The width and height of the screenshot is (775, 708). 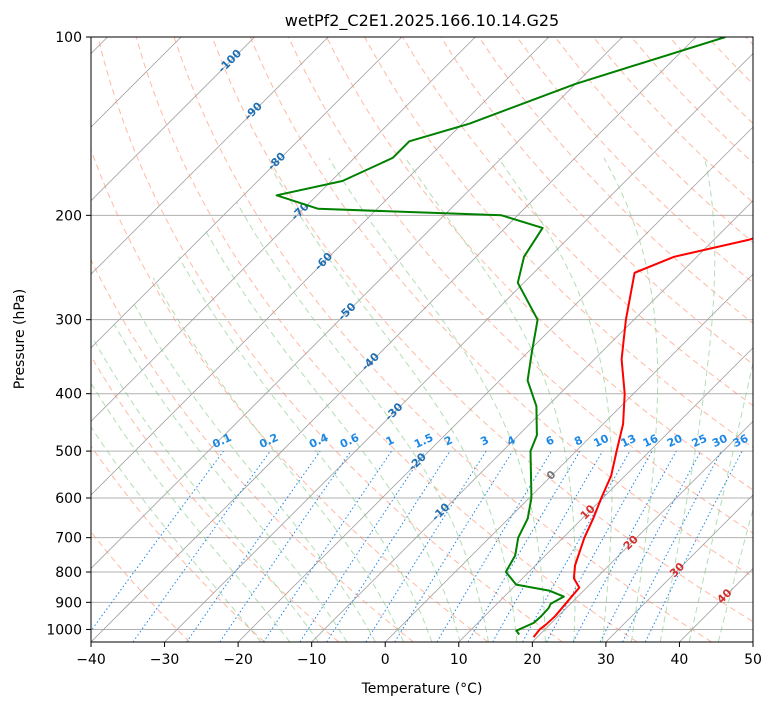 What do you see at coordinates (68, 452) in the screenshot?
I see `y-tick-label: 500` at bounding box center [68, 452].